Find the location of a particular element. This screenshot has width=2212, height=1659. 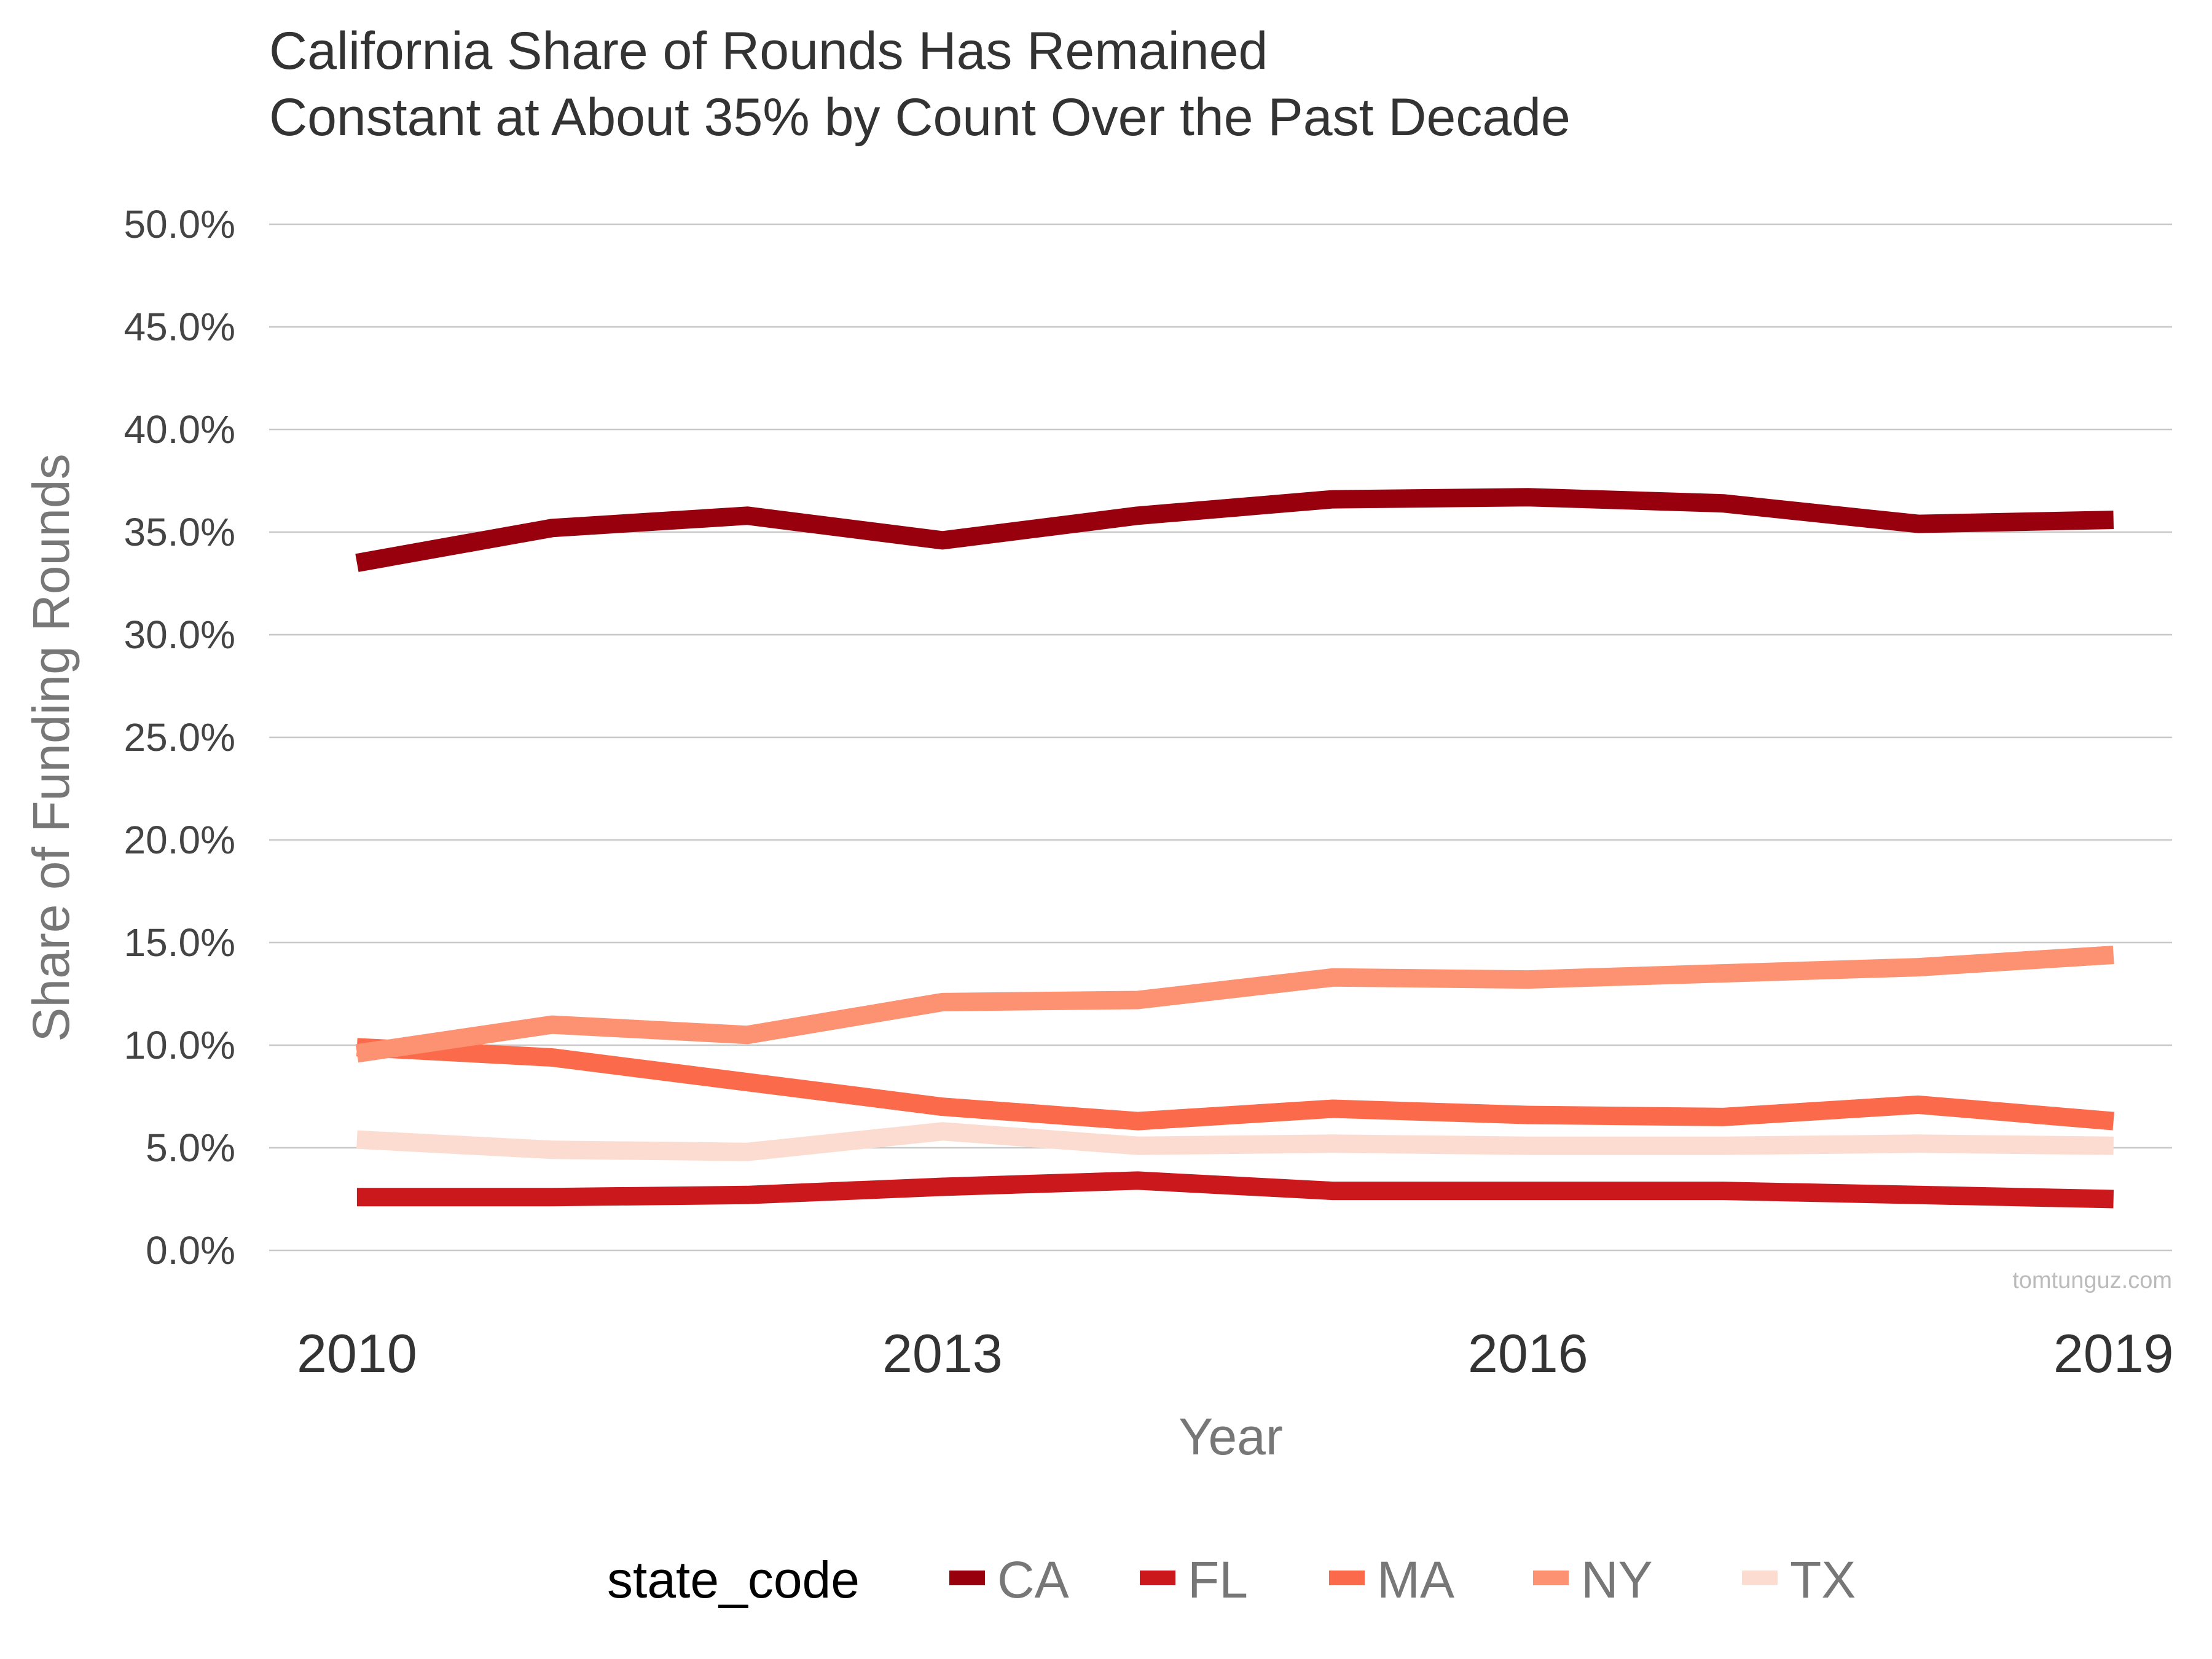

y-axis-title: Share of Funding Rounds is located at coordinates (51, 747).